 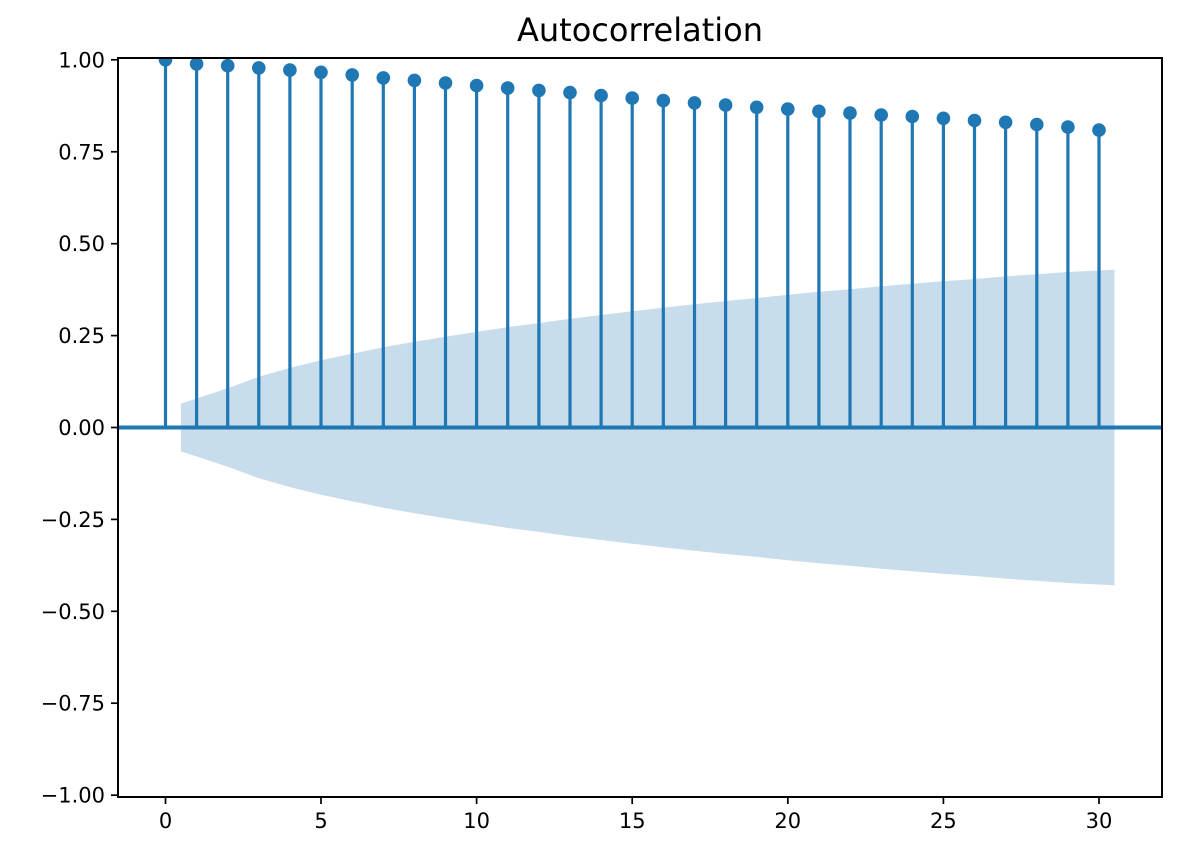 What do you see at coordinates (73, 796) in the screenshot?
I see `y-tick-label: −1.00` at bounding box center [73, 796].